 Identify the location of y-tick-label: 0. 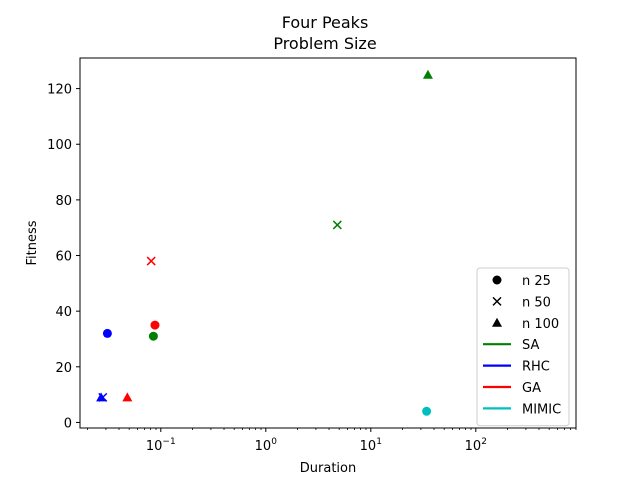
(68, 423).